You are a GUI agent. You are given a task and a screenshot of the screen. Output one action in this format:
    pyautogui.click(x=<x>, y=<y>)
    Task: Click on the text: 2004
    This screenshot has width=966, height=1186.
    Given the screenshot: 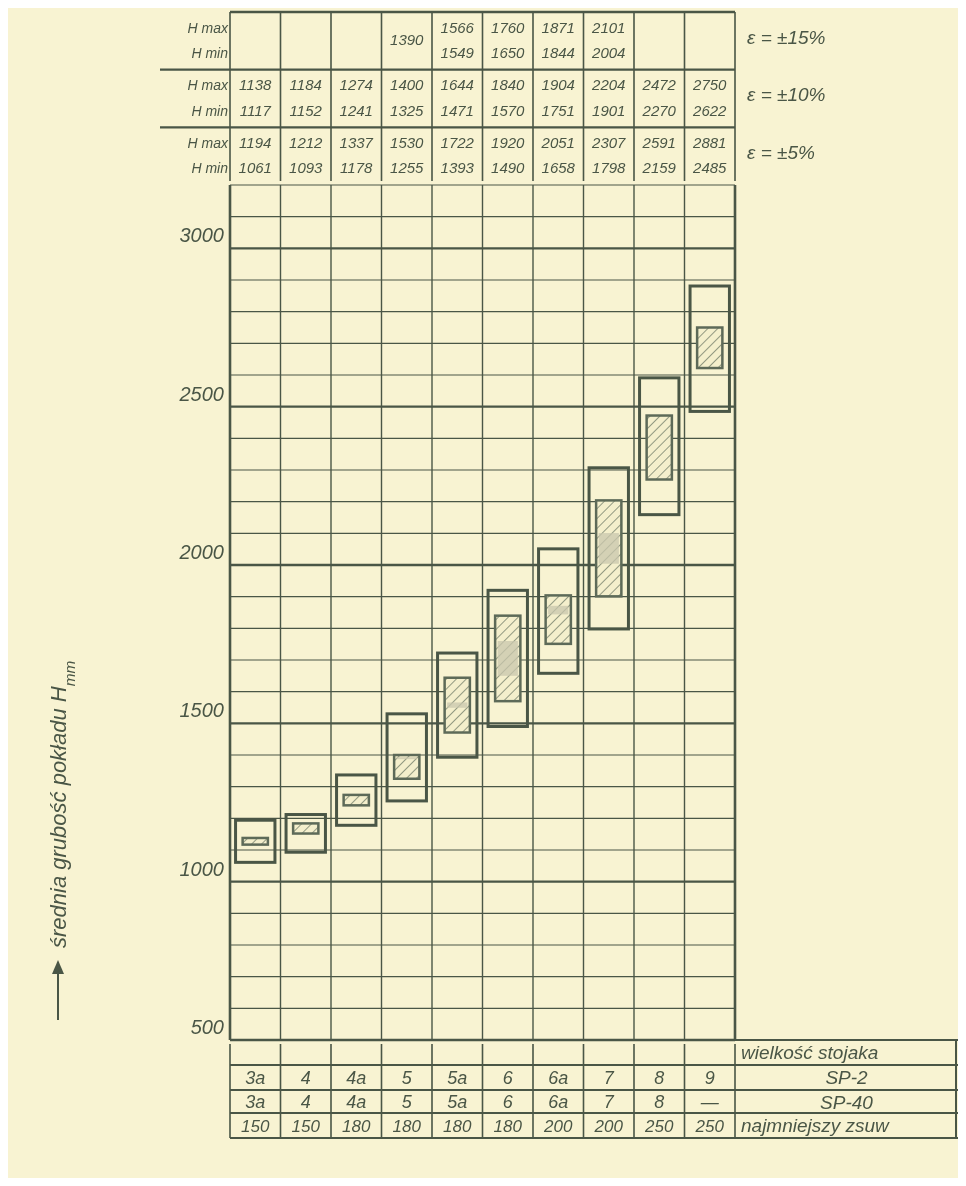 What is the action you would take?
    pyautogui.click(x=608, y=53)
    